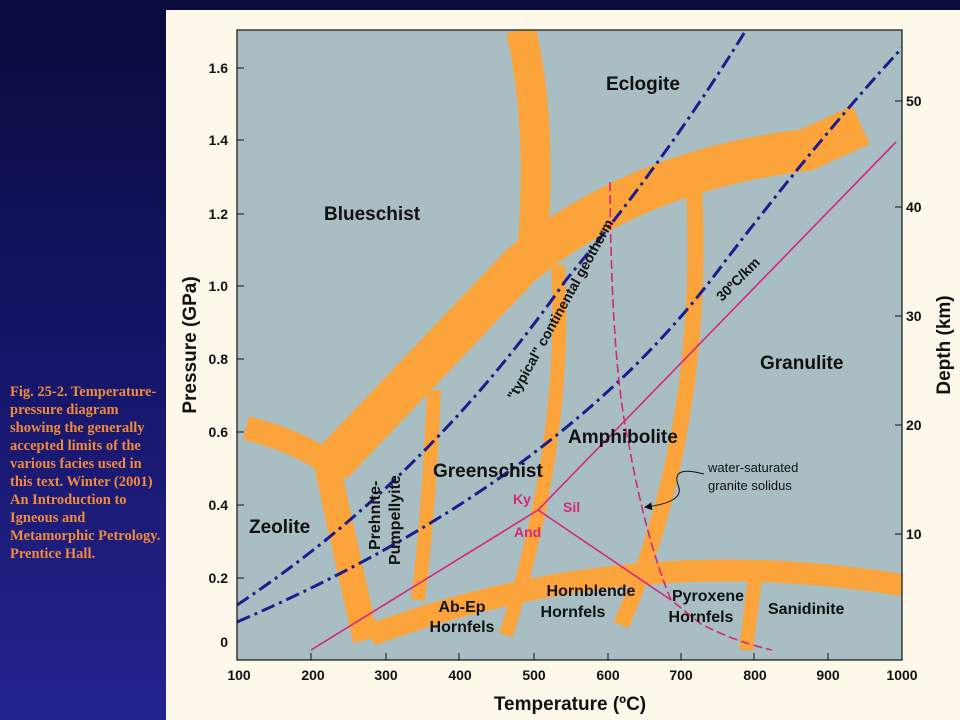 The height and width of the screenshot is (720, 960). What do you see at coordinates (219, 140) in the screenshot?
I see `y-tick-1.4: 1.4` at bounding box center [219, 140].